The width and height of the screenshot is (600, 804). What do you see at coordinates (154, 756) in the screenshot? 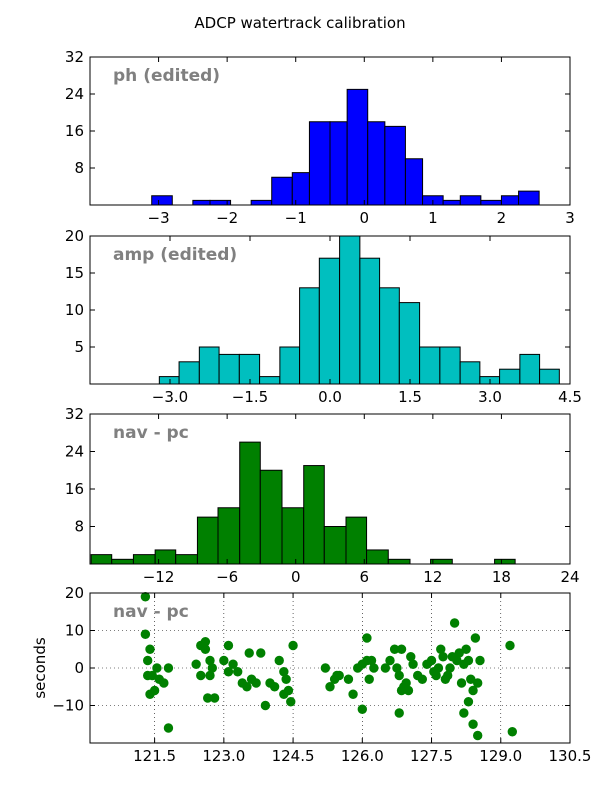
I see `x-tick-label: 121.5` at bounding box center [154, 756].